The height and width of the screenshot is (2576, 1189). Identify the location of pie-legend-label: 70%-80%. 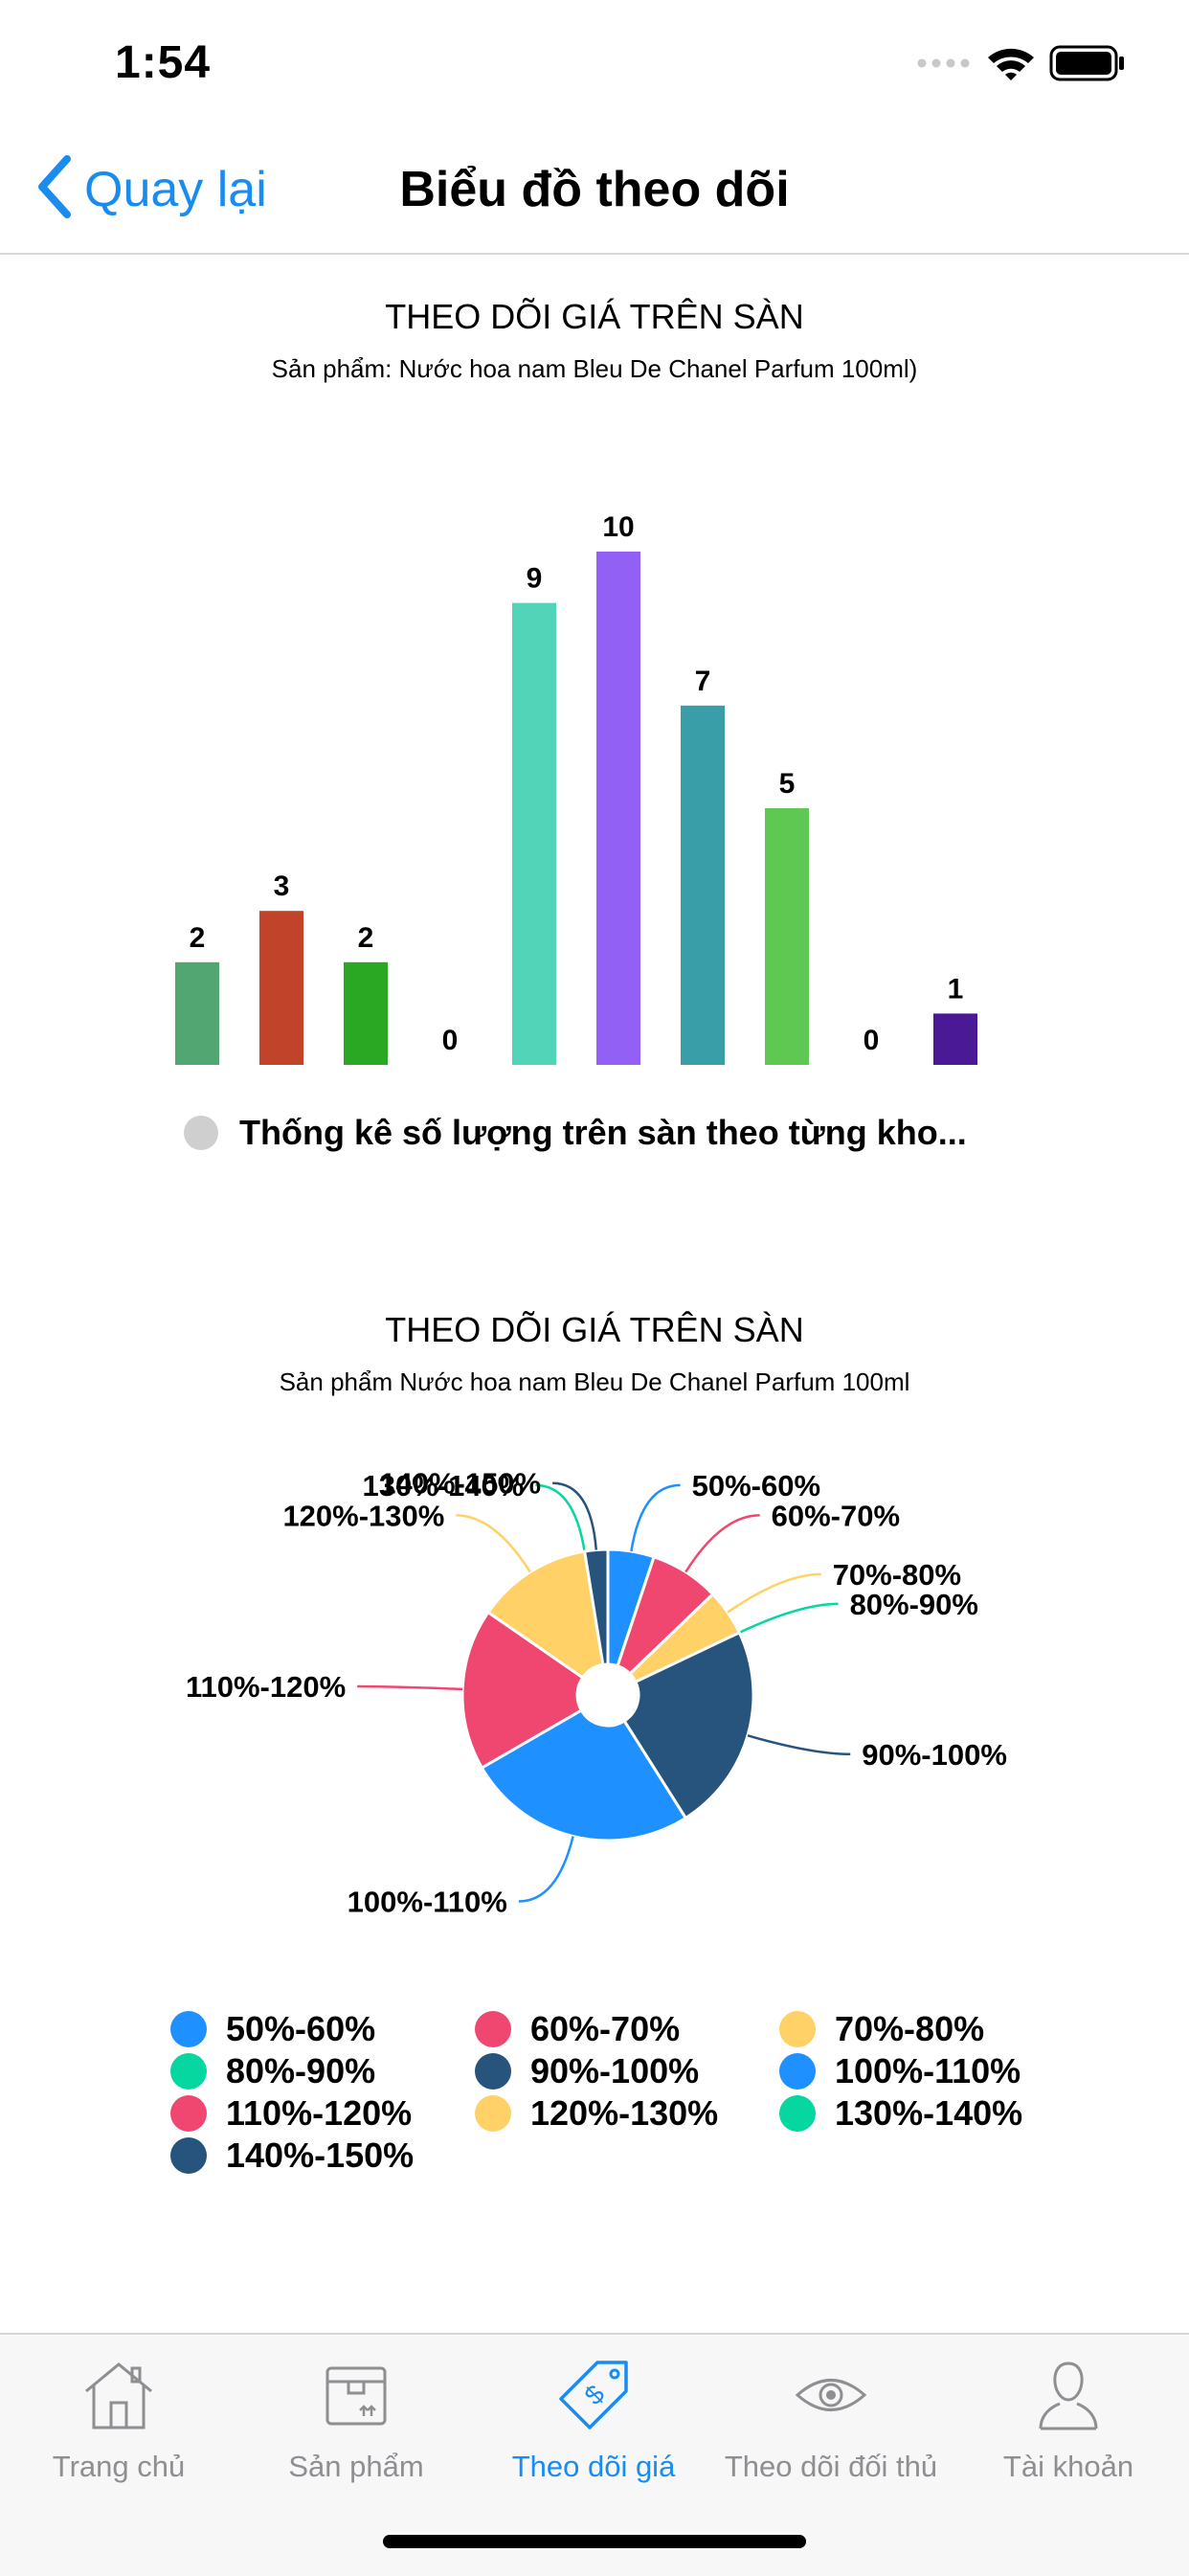
(910, 2028).